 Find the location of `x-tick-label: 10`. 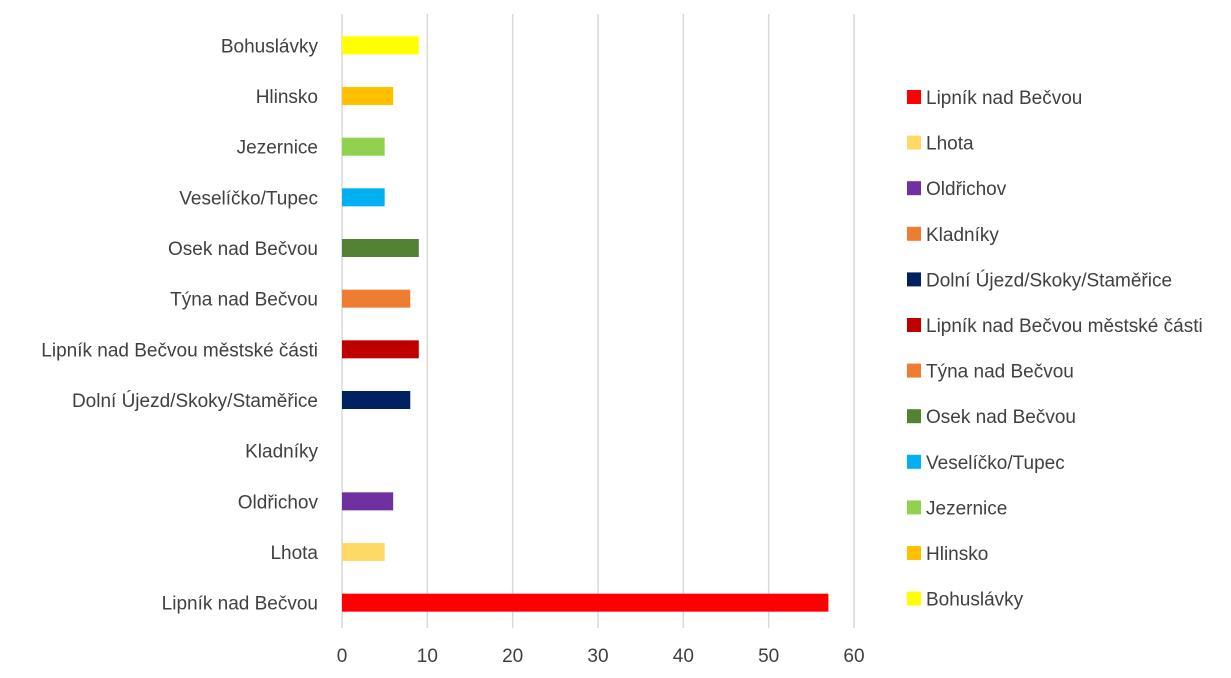

x-tick-label: 10 is located at coordinates (427, 656).